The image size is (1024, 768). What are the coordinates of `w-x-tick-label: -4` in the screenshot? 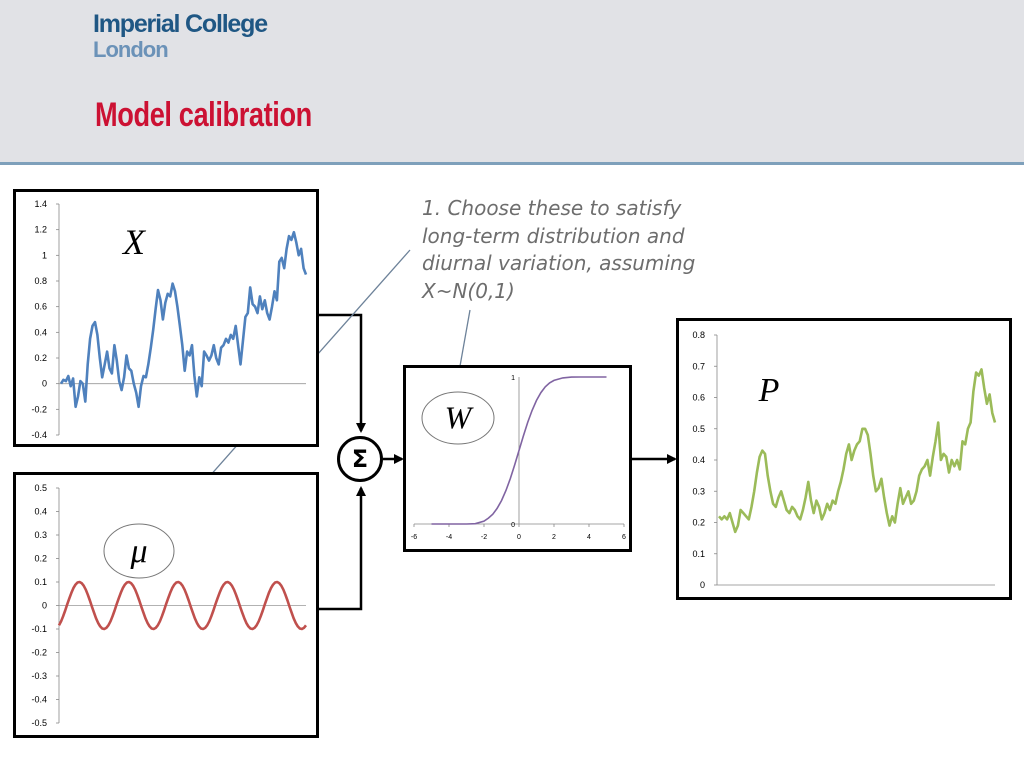 It's located at (449, 537).